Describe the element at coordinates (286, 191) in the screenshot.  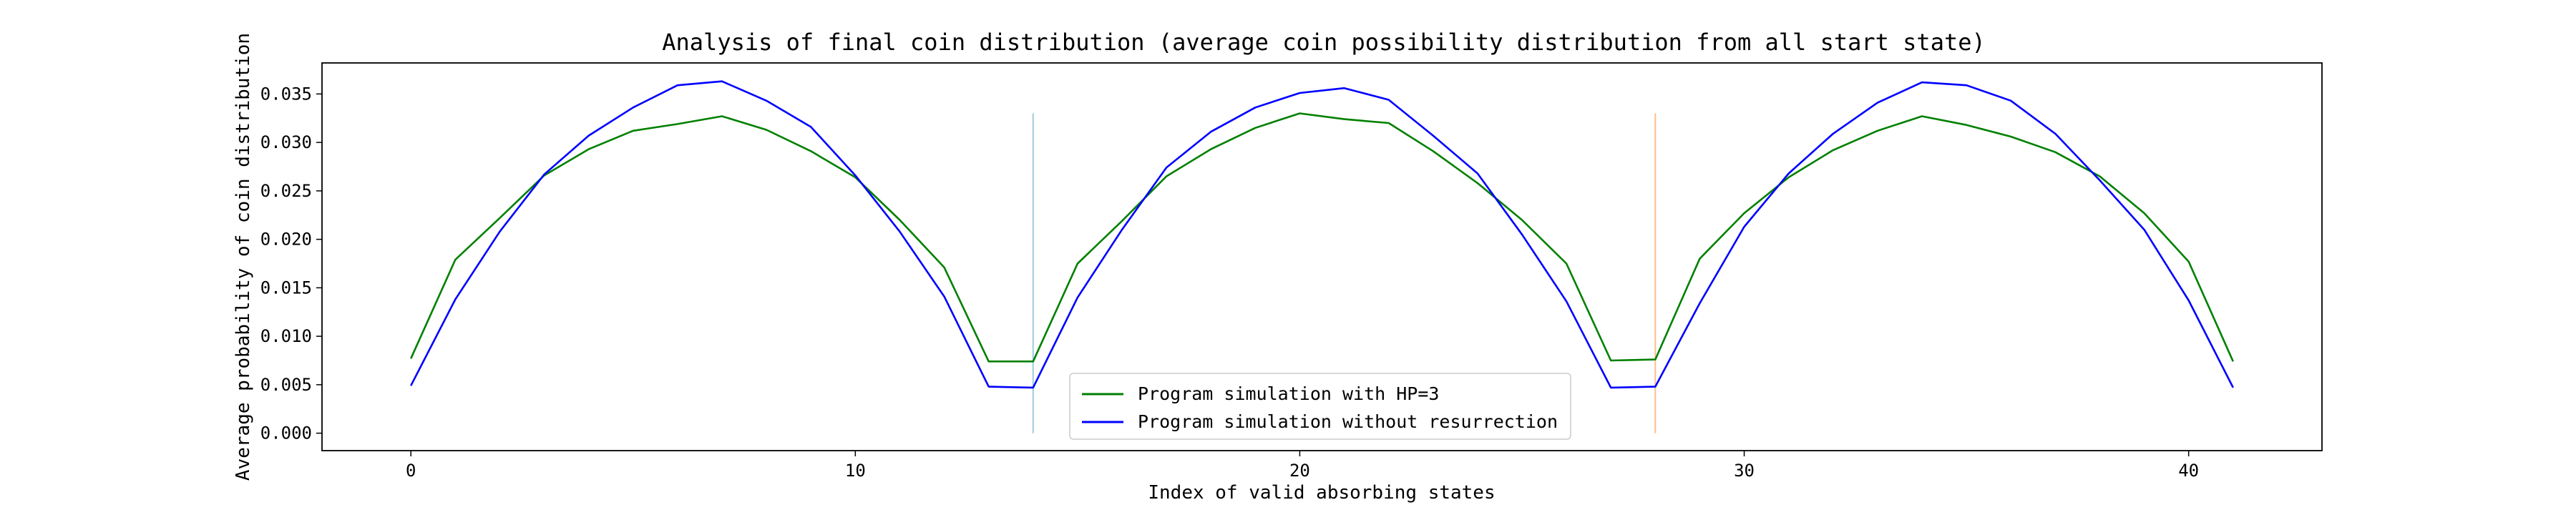
I see `y-tick-label: 0.025` at that location.